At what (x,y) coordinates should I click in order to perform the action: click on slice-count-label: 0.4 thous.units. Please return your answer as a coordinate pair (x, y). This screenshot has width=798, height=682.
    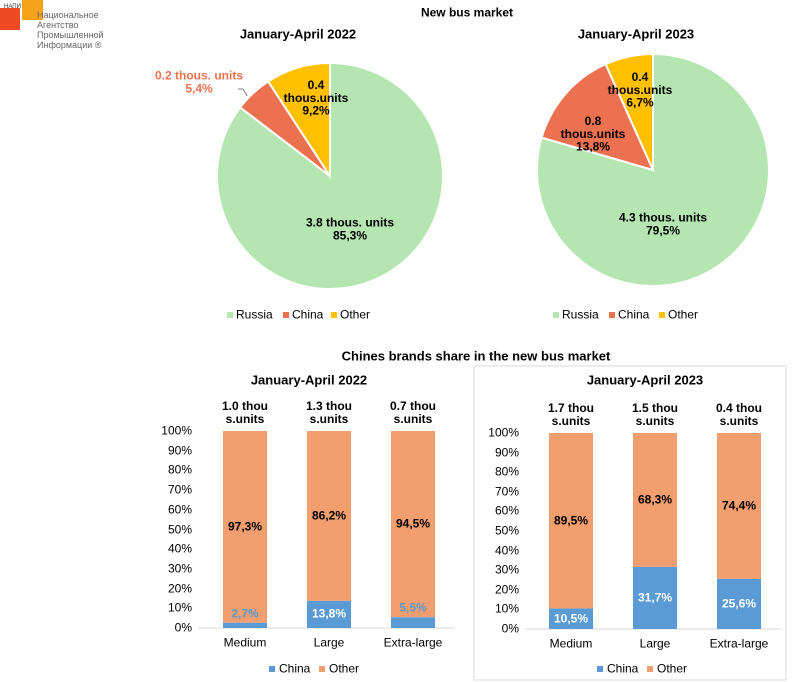
    Looking at the image, I should click on (316, 91).